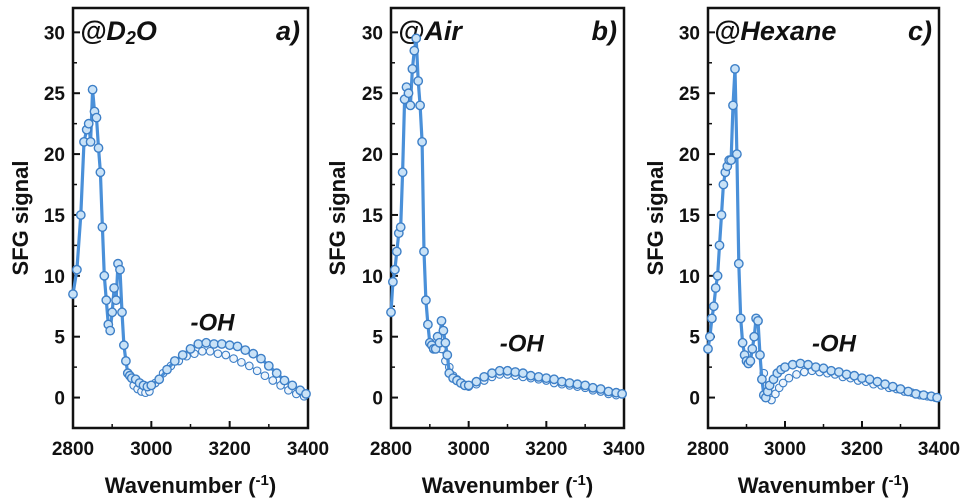 Image resolution: width=969 pixels, height=503 pixels. Describe the element at coordinates (775, 31) in the screenshot. I see `panel-title: @Hexane` at that location.